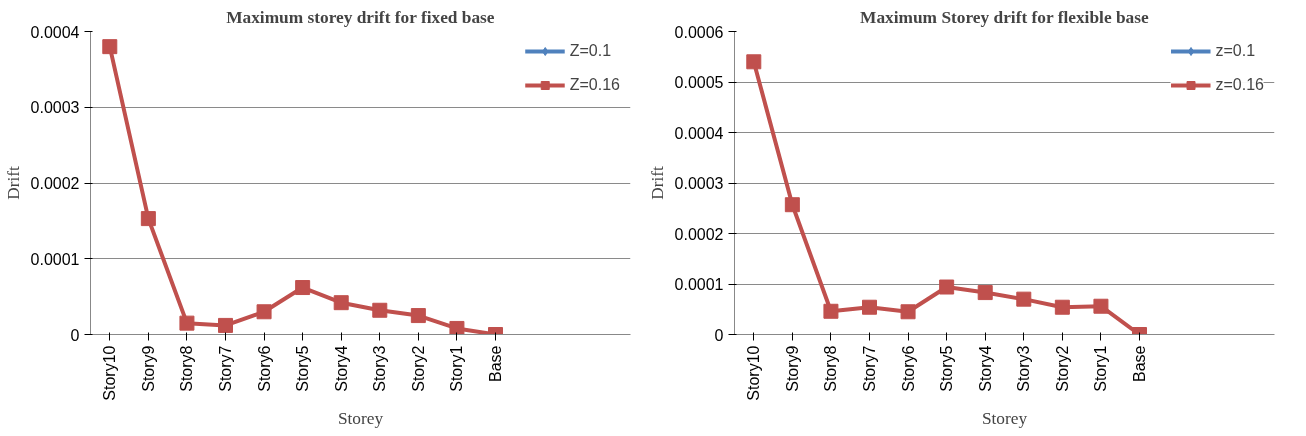  Describe the element at coordinates (1004, 17) in the screenshot. I see `chart-title: Maximum Storey drift for flexible base` at that location.